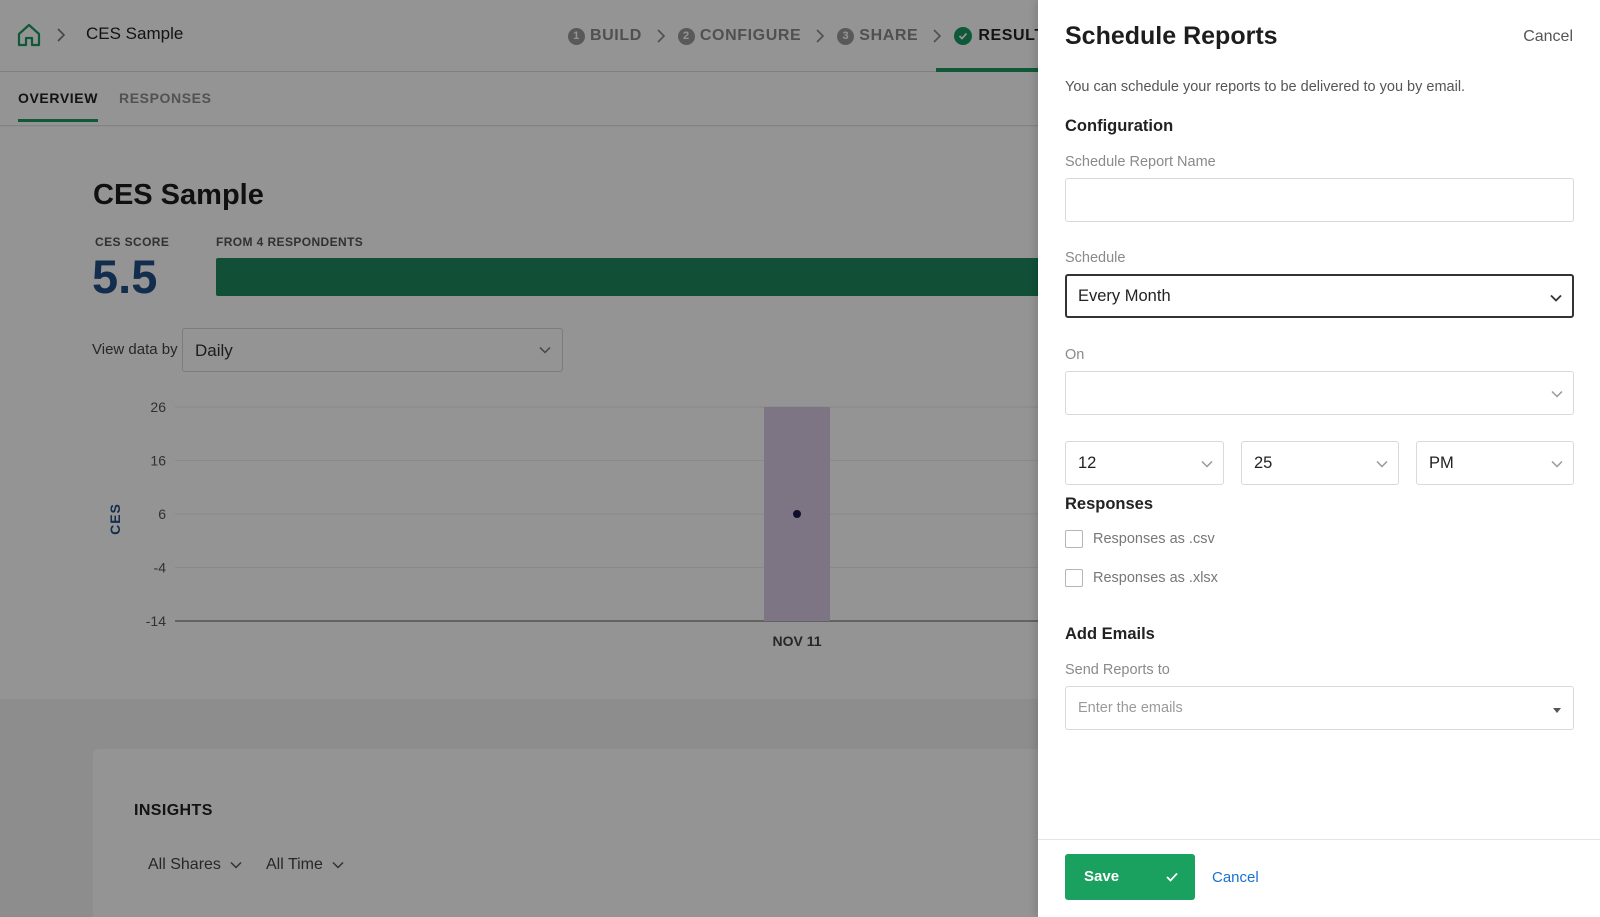 The width and height of the screenshot is (1600, 917). Describe the element at coordinates (1172, 877) in the screenshot. I see `check-icon` at that location.